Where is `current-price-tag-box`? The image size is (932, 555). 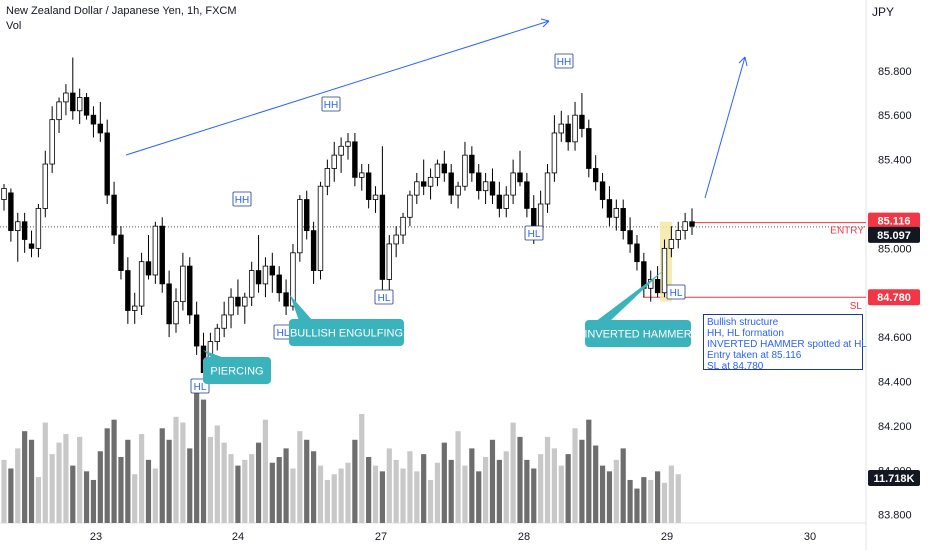 current-price-tag-box is located at coordinates (894, 234).